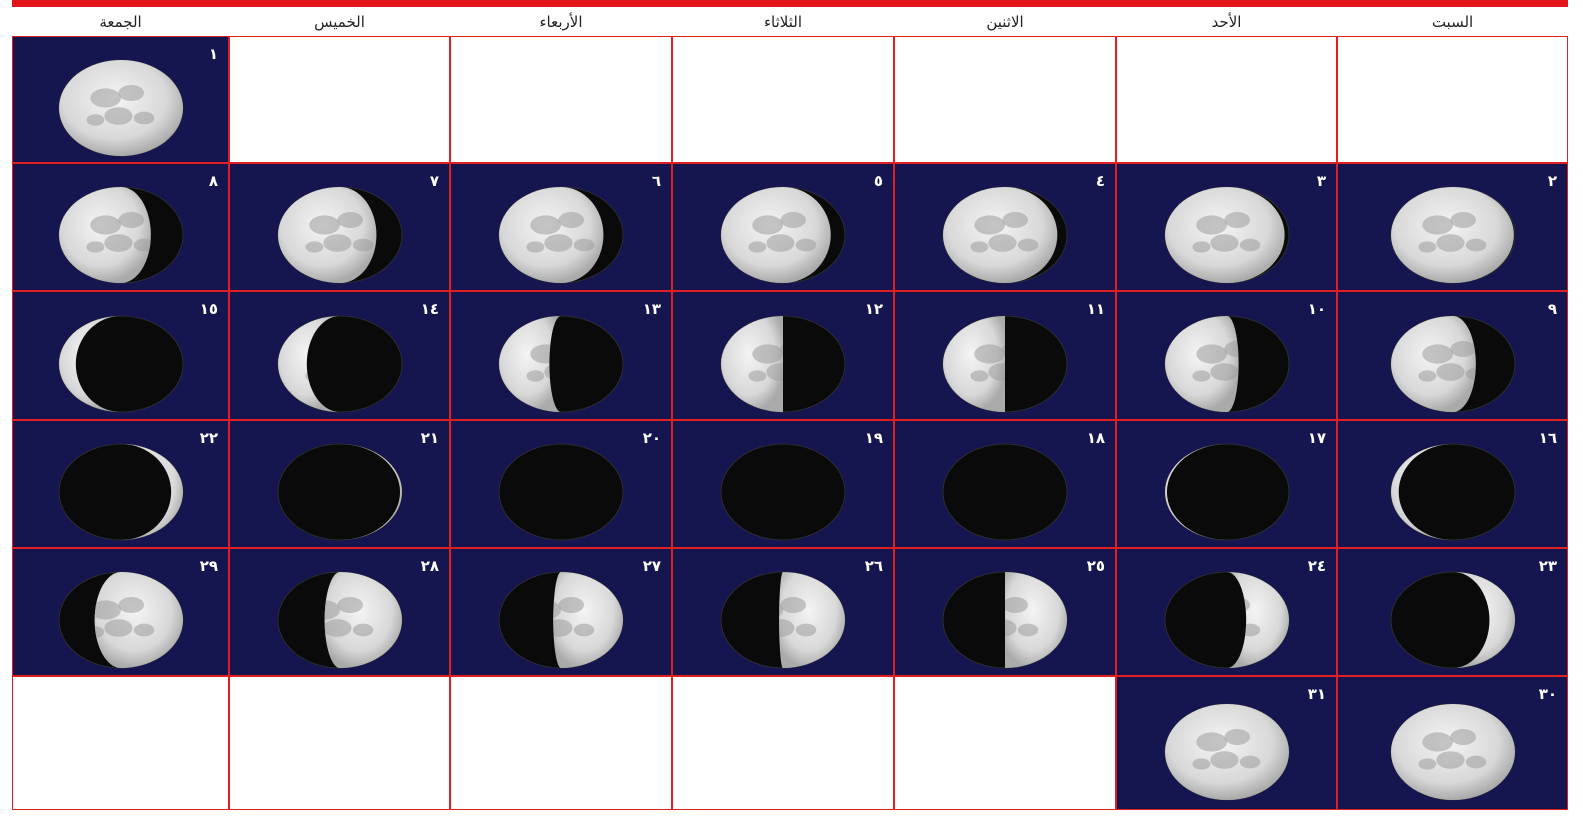 The height and width of the screenshot is (819, 1583). I want to click on day-cell: ١١, so click(1005, 355).